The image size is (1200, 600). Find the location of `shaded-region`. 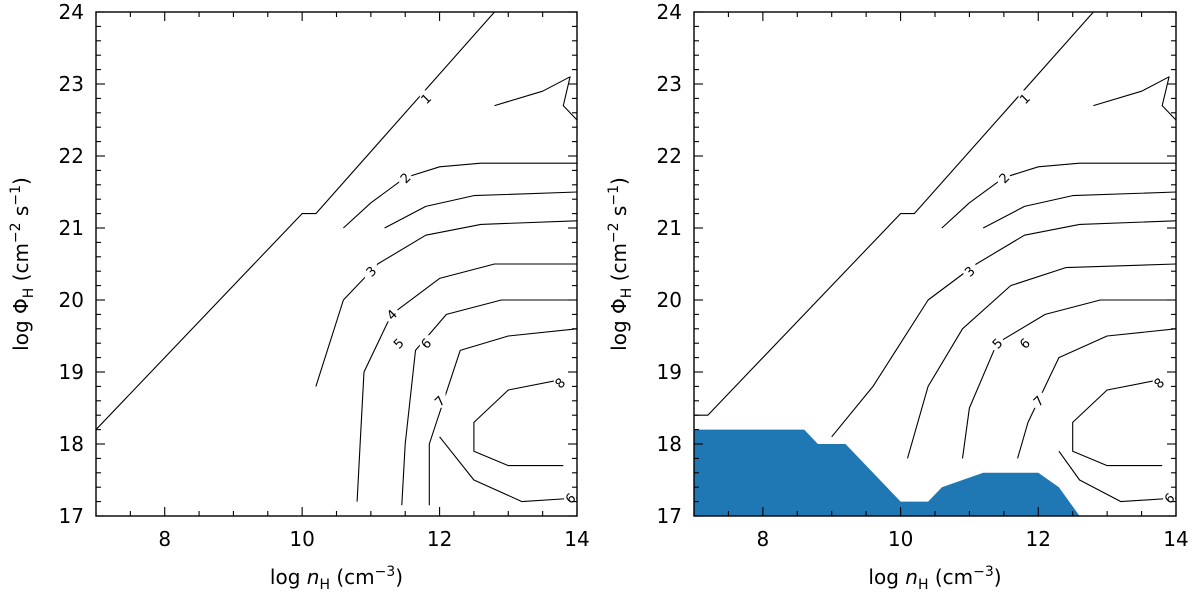

shaded-region is located at coordinates (887, 472).